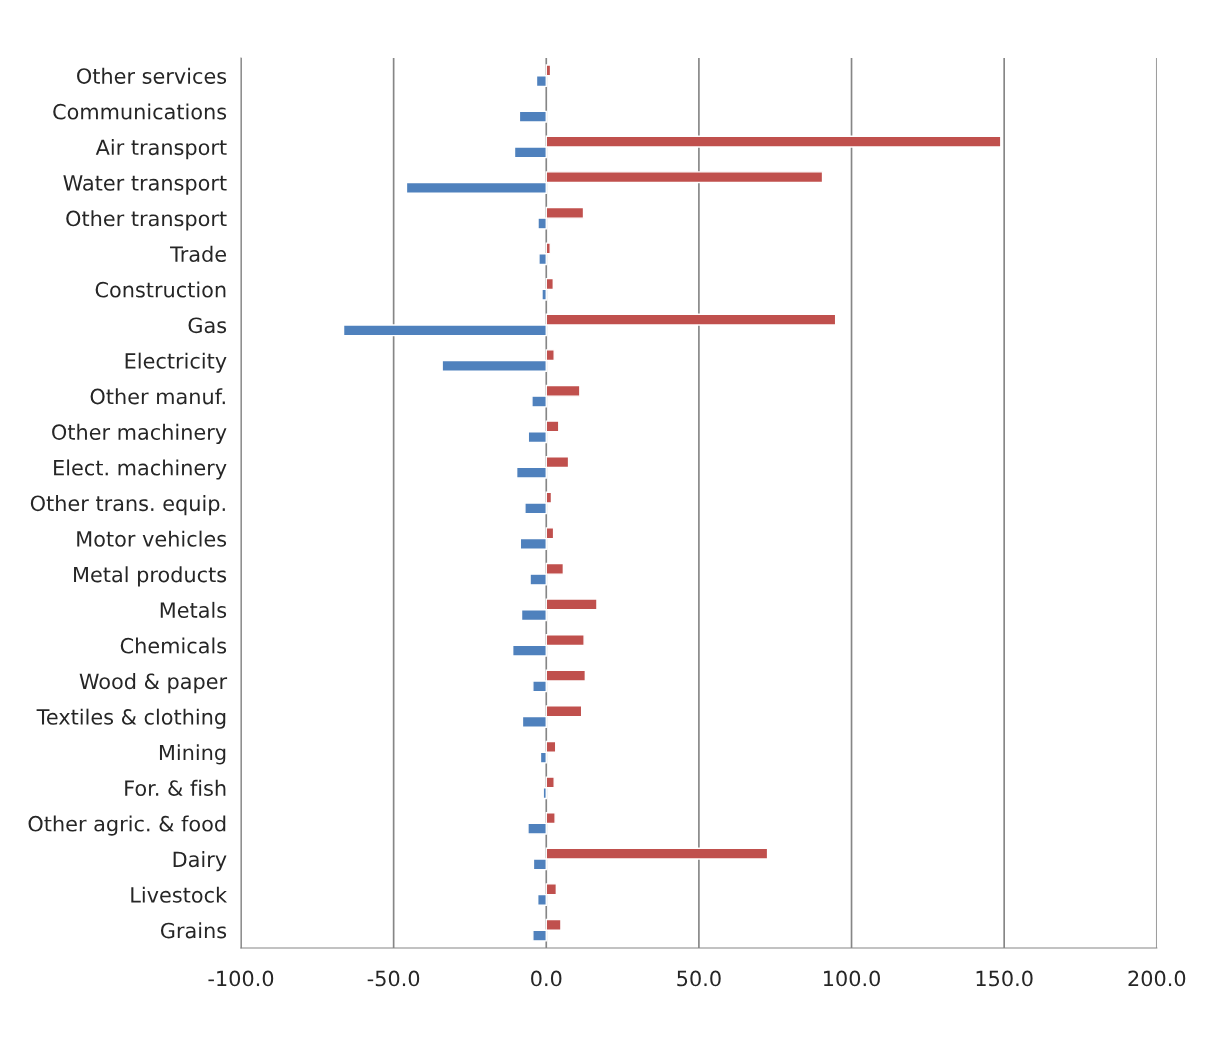 This screenshot has width=1205, height=1046. I want to click on x-tick-label: 100.0, so click(852, 978).